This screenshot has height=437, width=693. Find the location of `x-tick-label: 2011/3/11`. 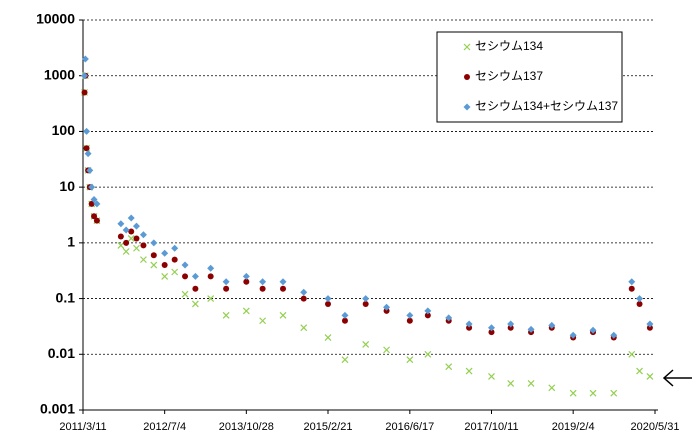

x-tick-label: 2011/3/11 is located at coordinates (82, 427).